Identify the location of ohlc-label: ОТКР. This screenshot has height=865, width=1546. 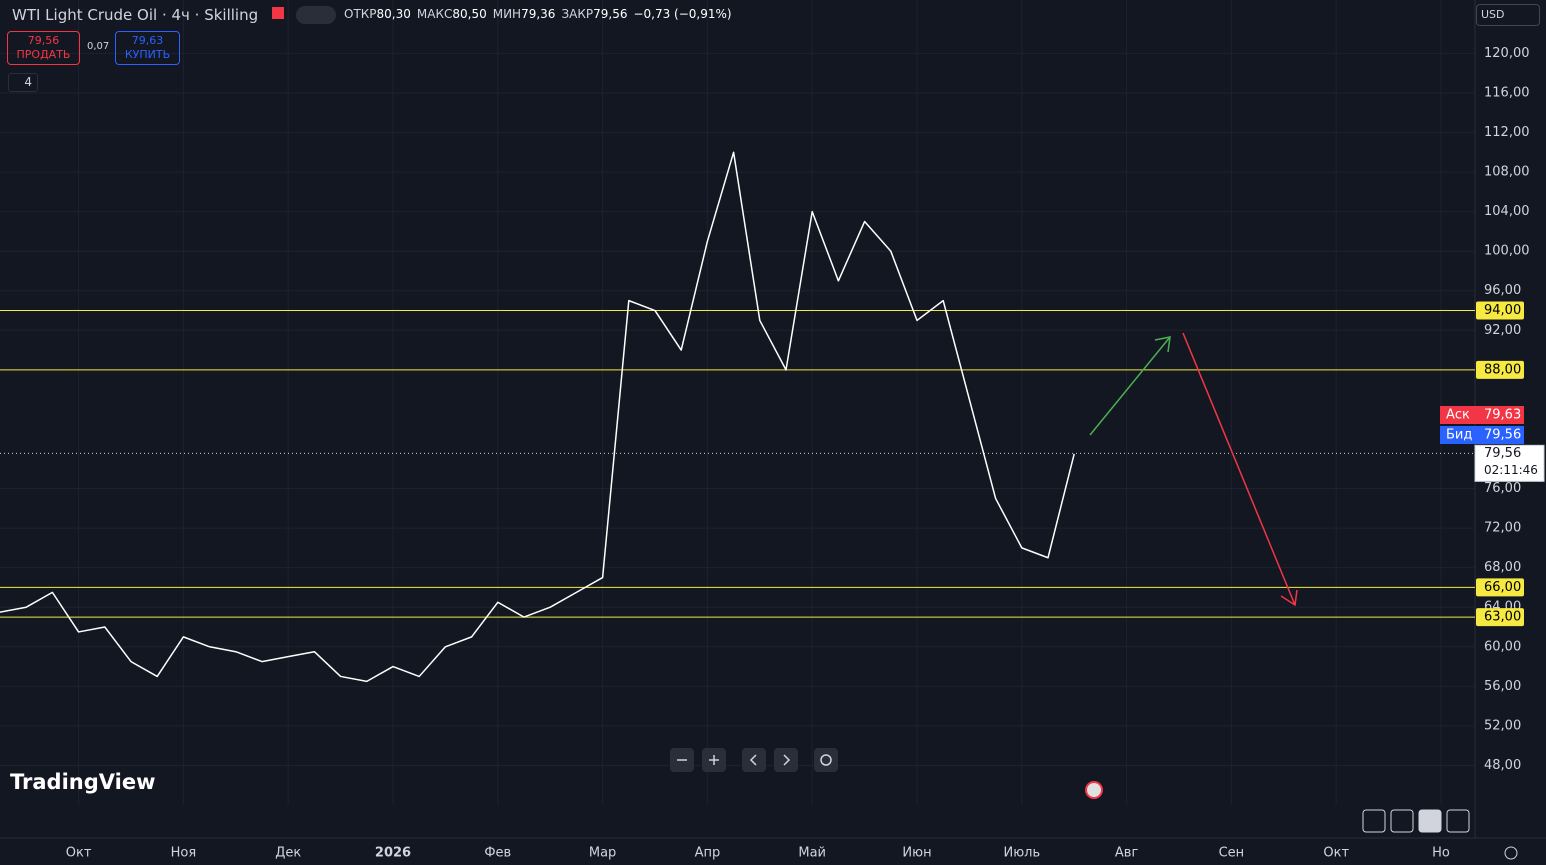
(360, 14).